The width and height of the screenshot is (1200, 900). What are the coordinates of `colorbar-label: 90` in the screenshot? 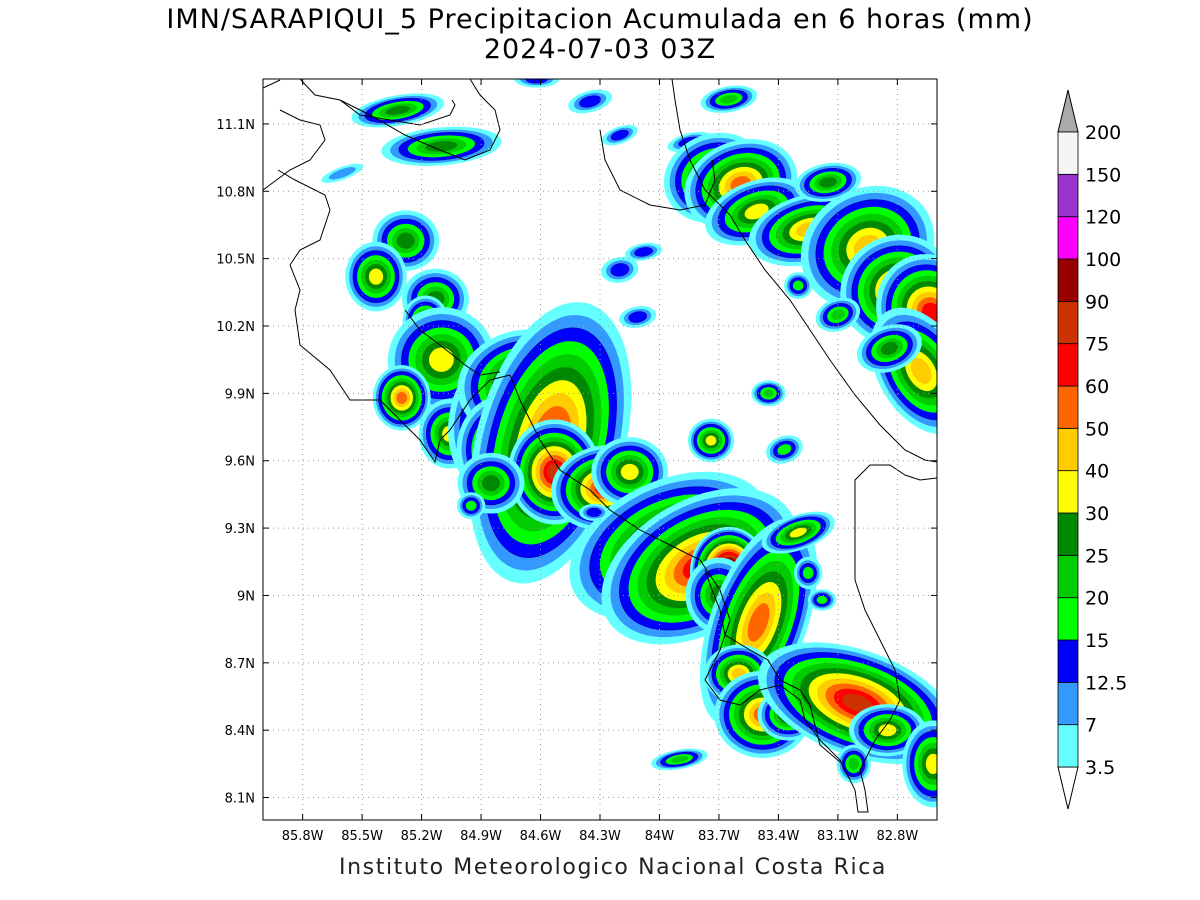 It's located at (1097, 302).